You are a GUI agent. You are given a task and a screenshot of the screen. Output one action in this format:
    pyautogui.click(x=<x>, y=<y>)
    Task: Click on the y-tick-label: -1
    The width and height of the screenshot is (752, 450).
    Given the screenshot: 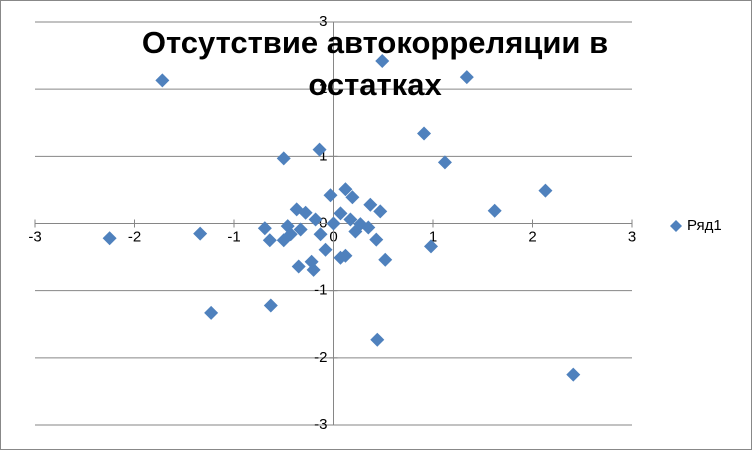 What is the action you would take?
    pyautogui.click(x=320, y=290)
    